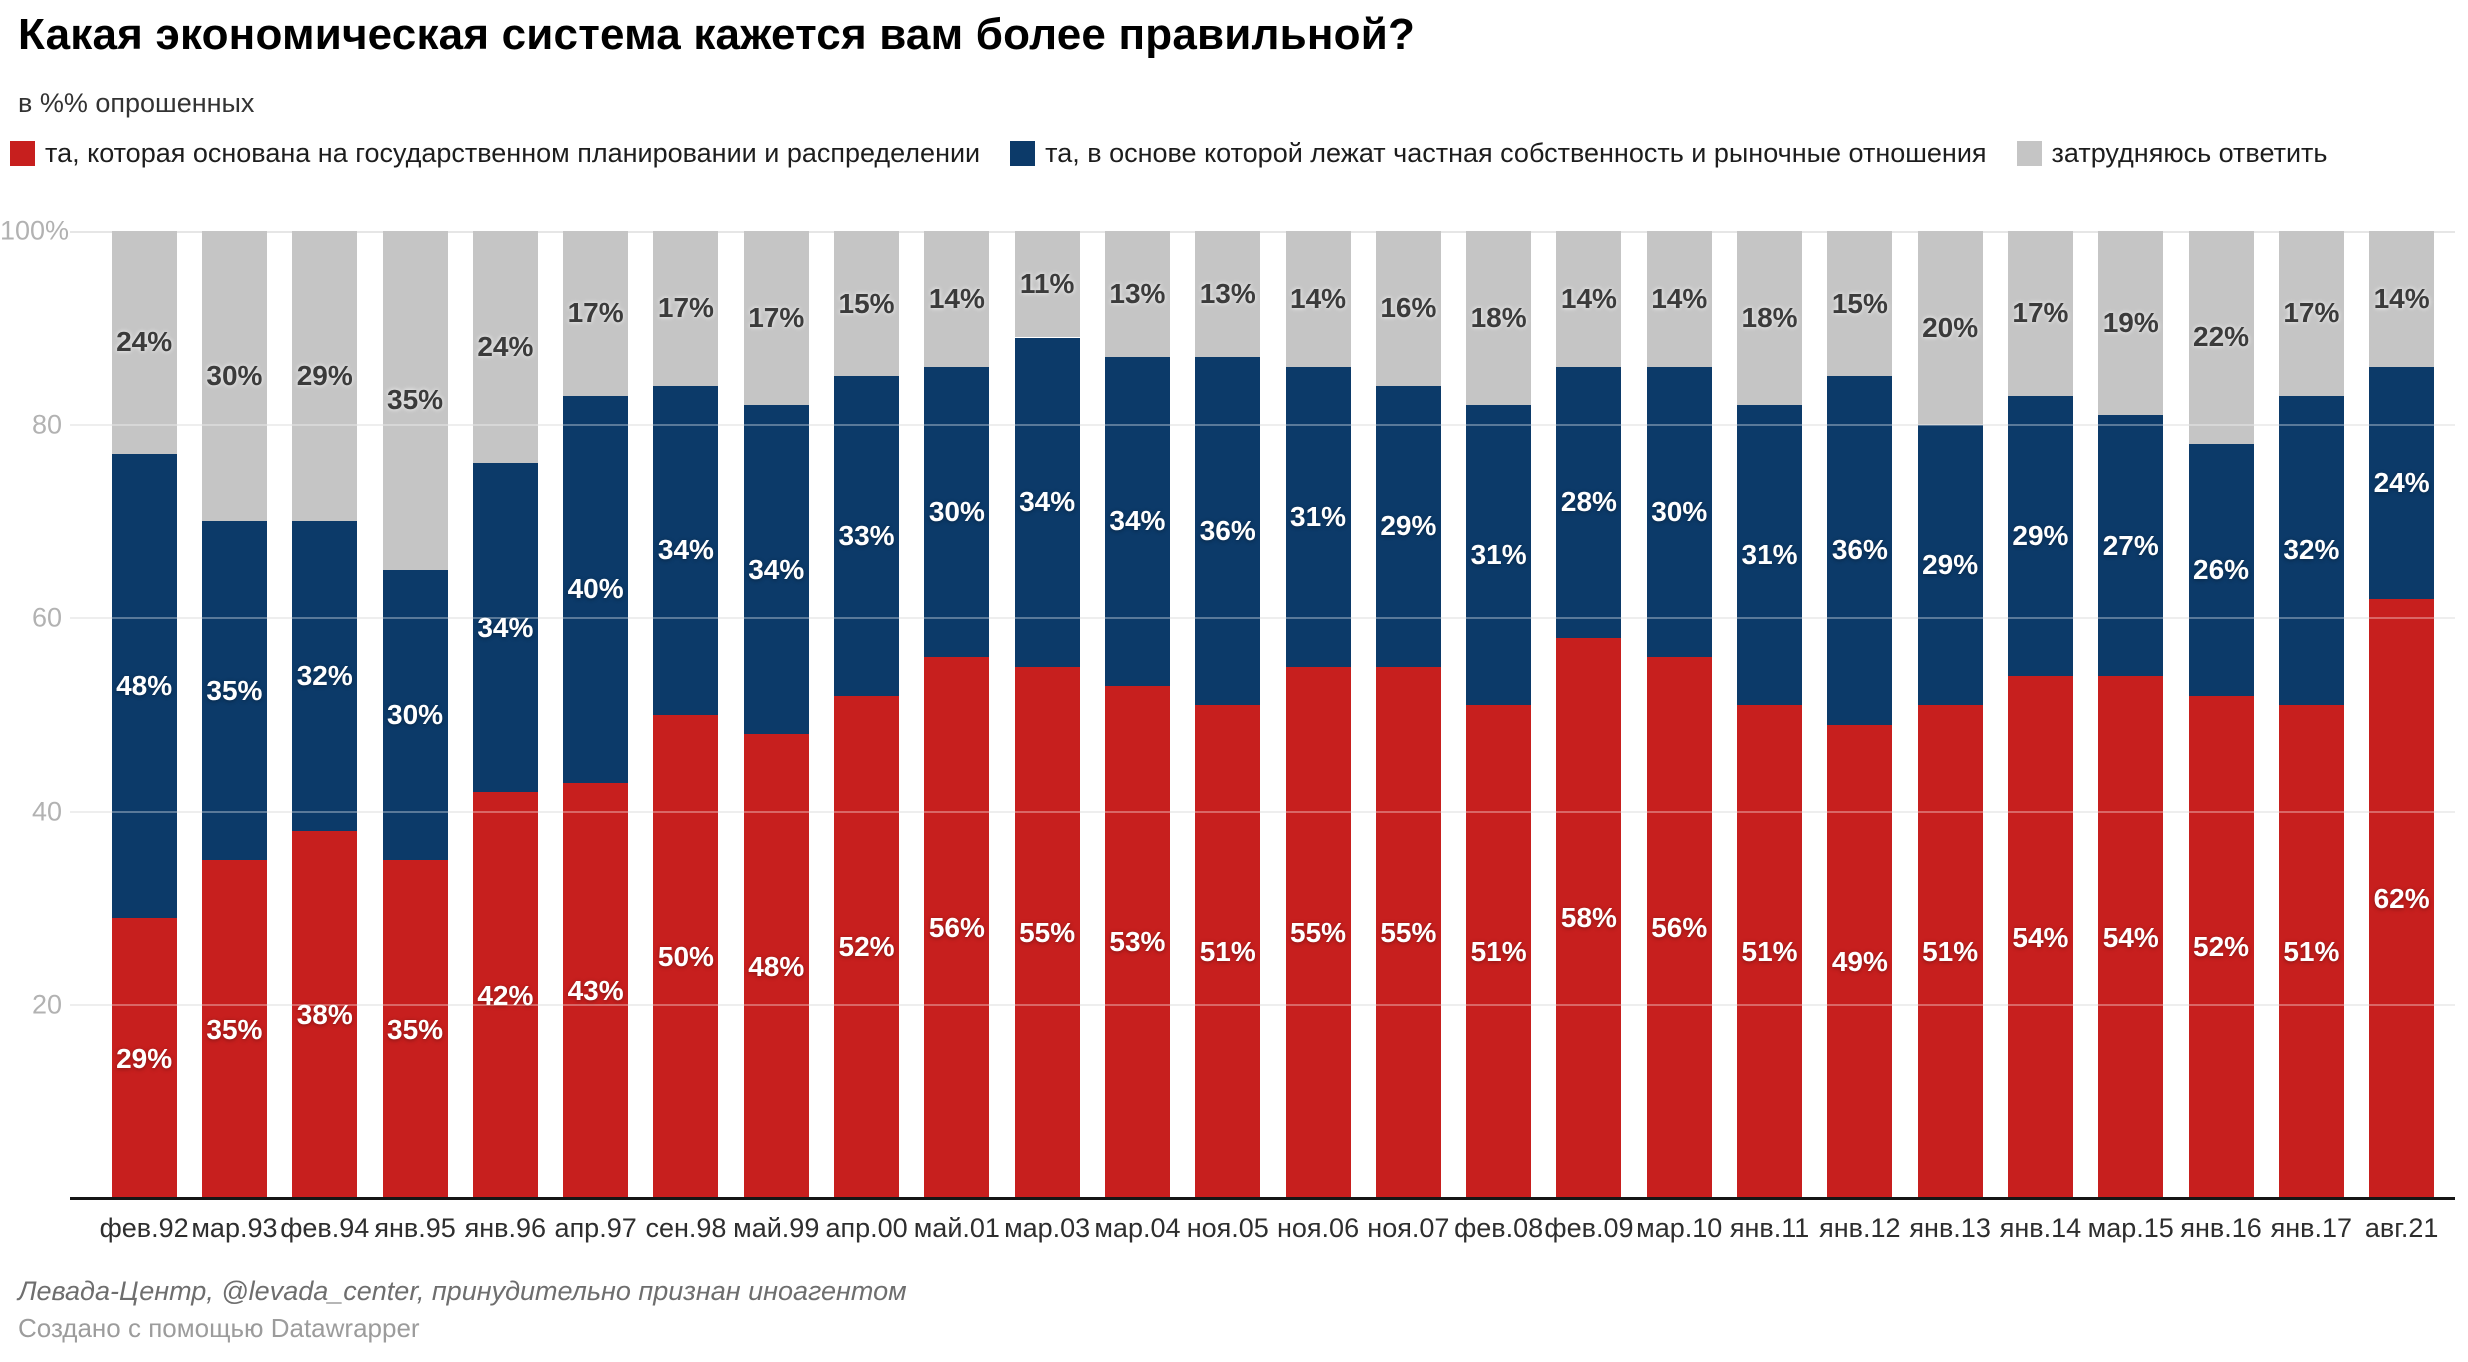  I want to click on y-axis-label: 40, so click(46, 811).